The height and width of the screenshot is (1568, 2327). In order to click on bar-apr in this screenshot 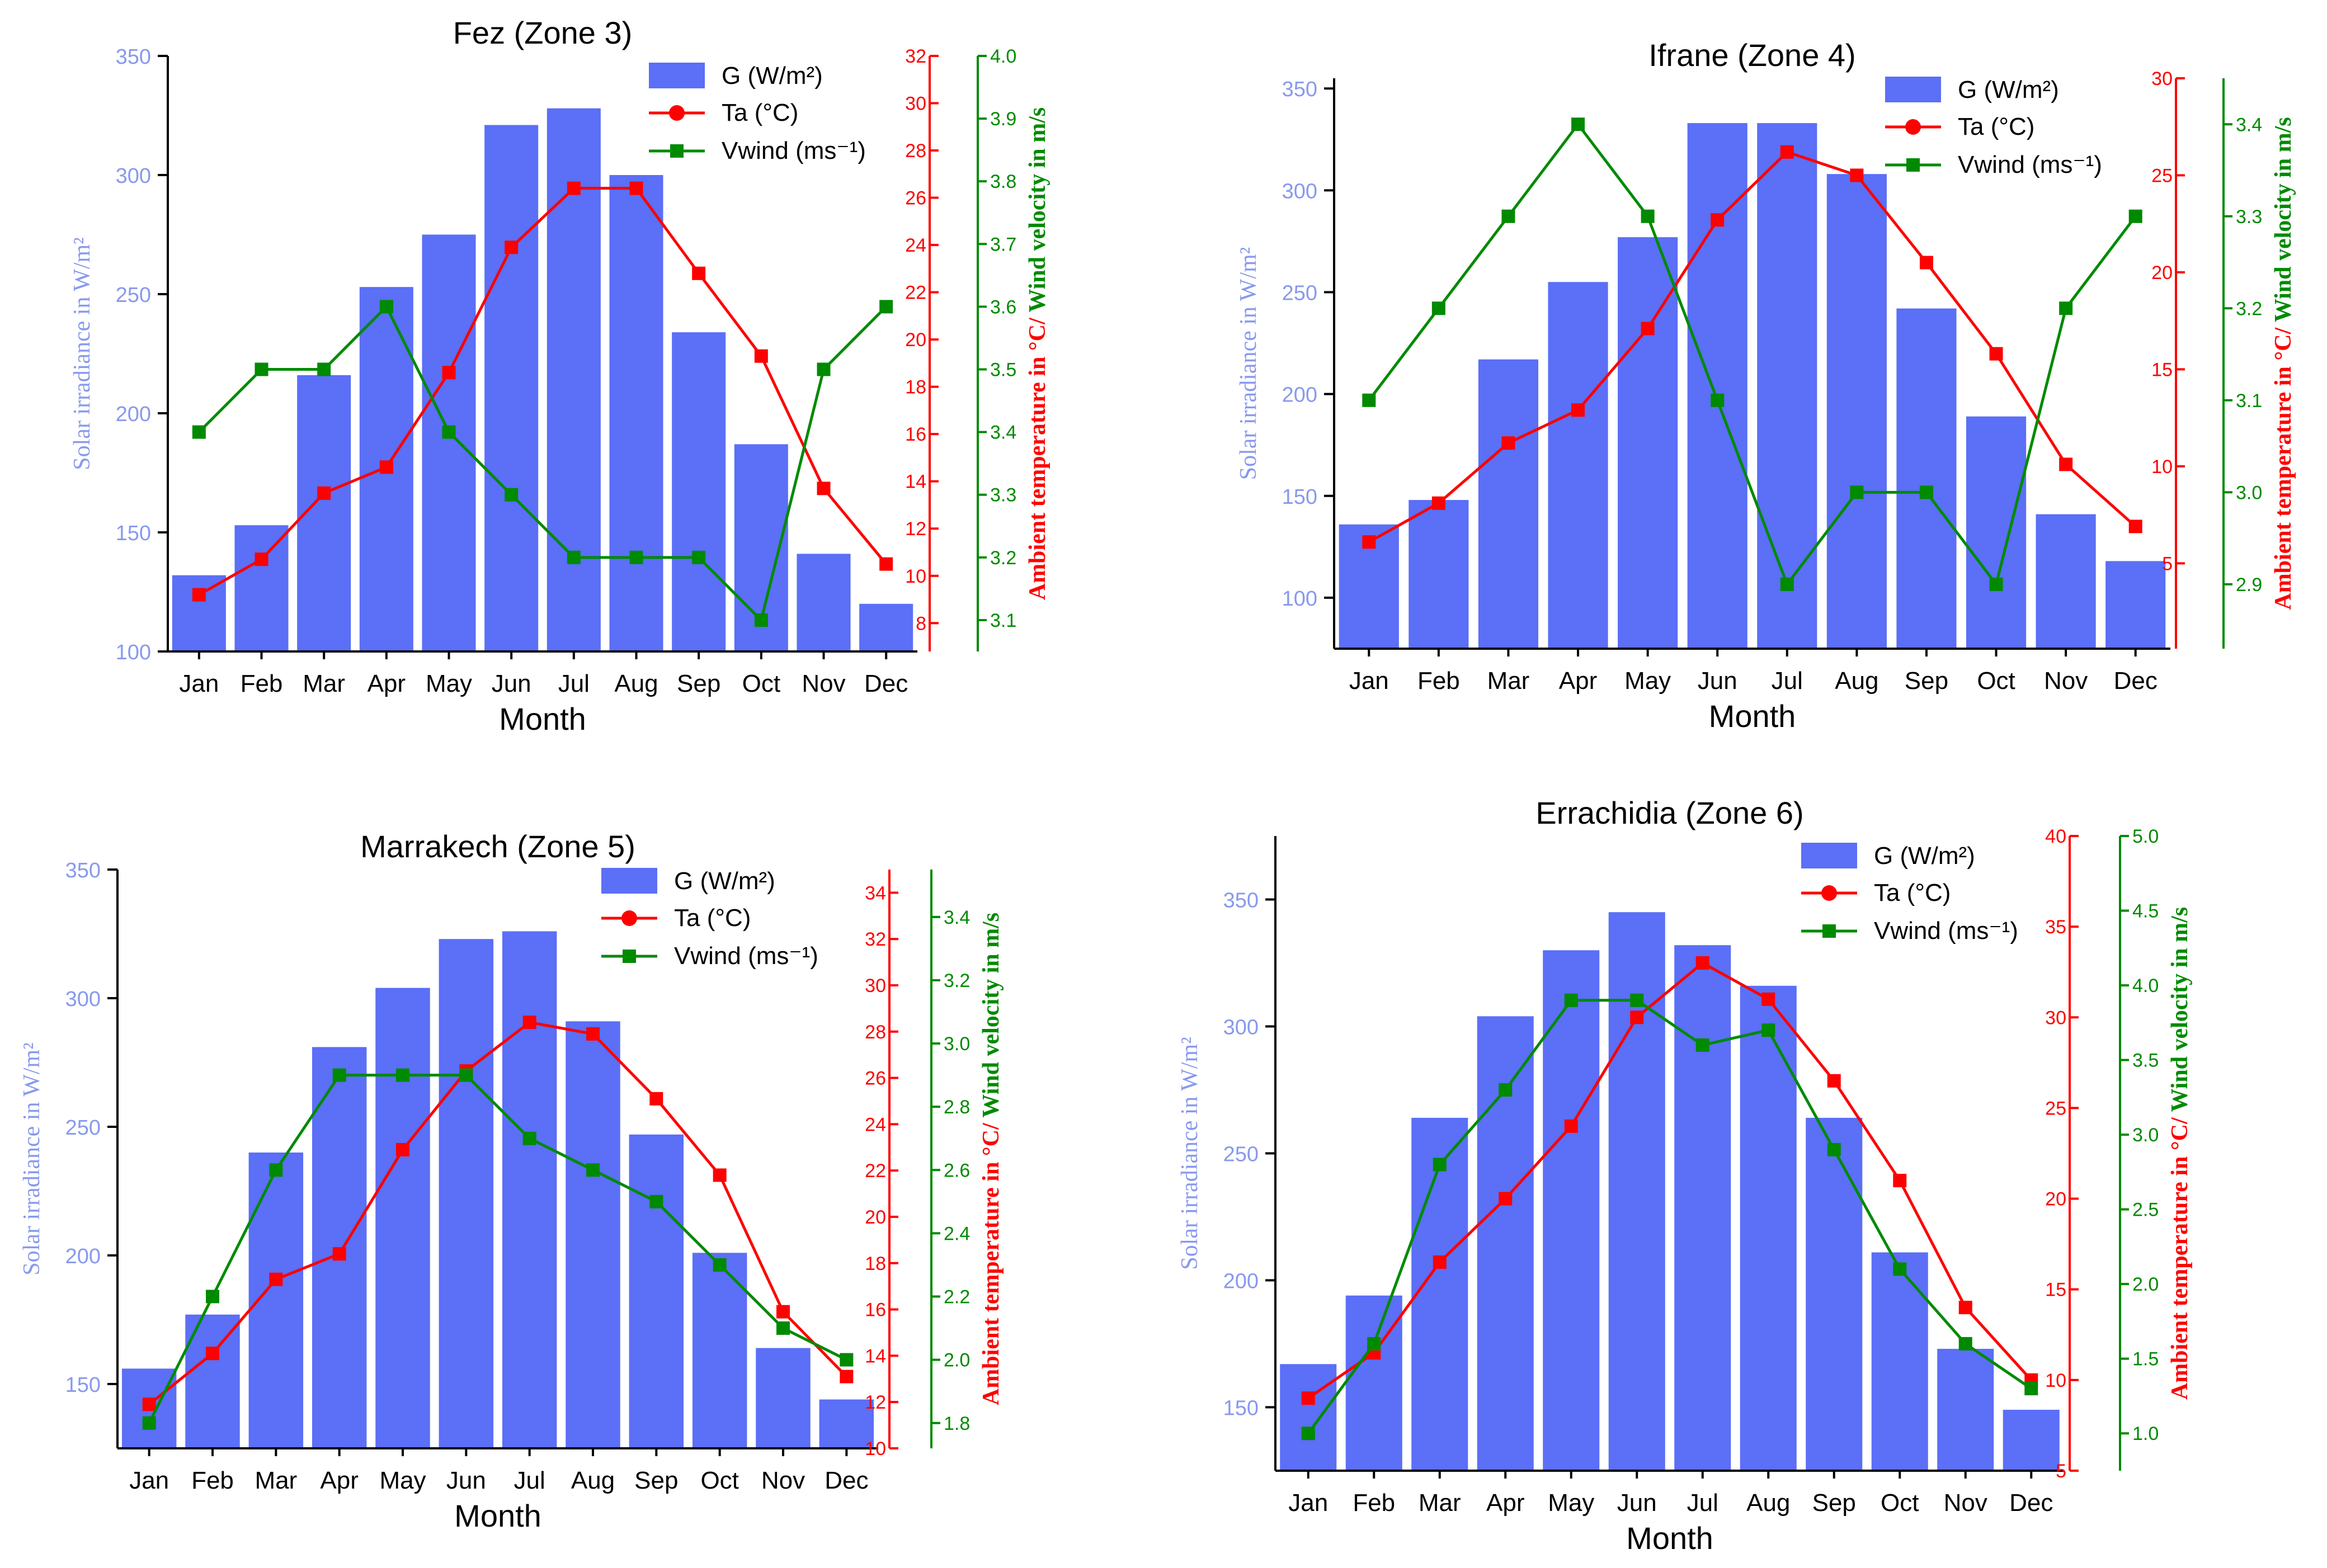, I will do `click(1578, 465)`.